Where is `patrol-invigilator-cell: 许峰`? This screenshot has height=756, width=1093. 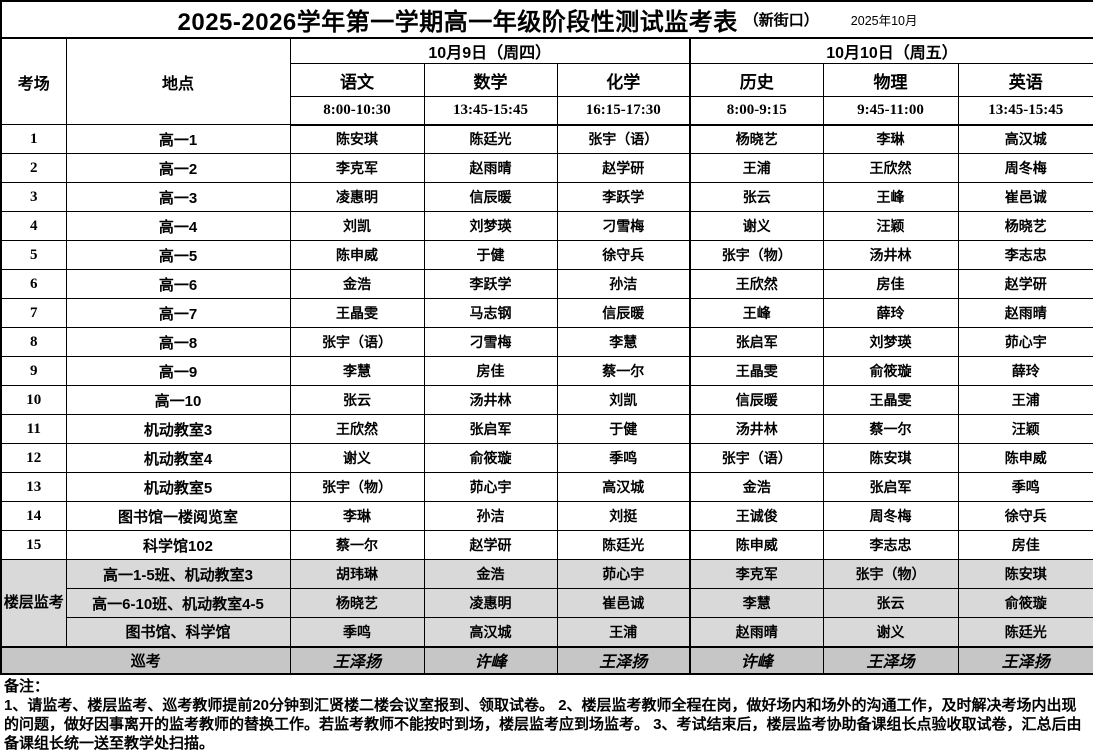
patrol-invigilator-cell: 许峰 is located at coordinates (490, 659).